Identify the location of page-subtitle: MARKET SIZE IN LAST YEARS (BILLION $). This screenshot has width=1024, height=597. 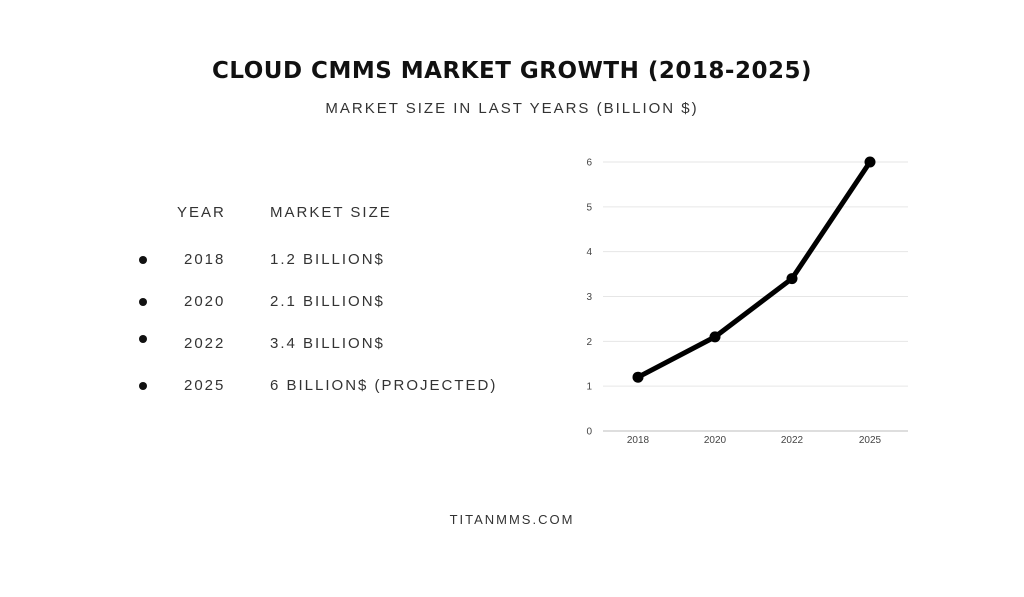
(512, 108).